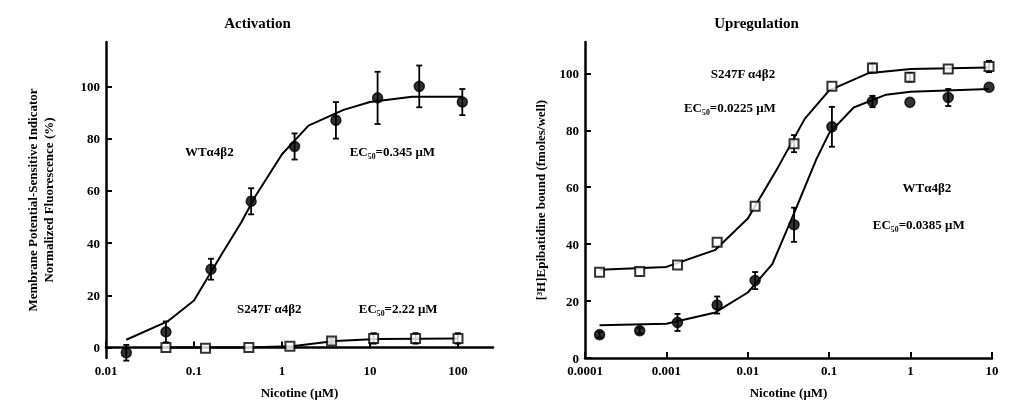 The image size is (1014, 414). I want to click on annotation: EC₅₀=0.345 μM, so click(392, 152).